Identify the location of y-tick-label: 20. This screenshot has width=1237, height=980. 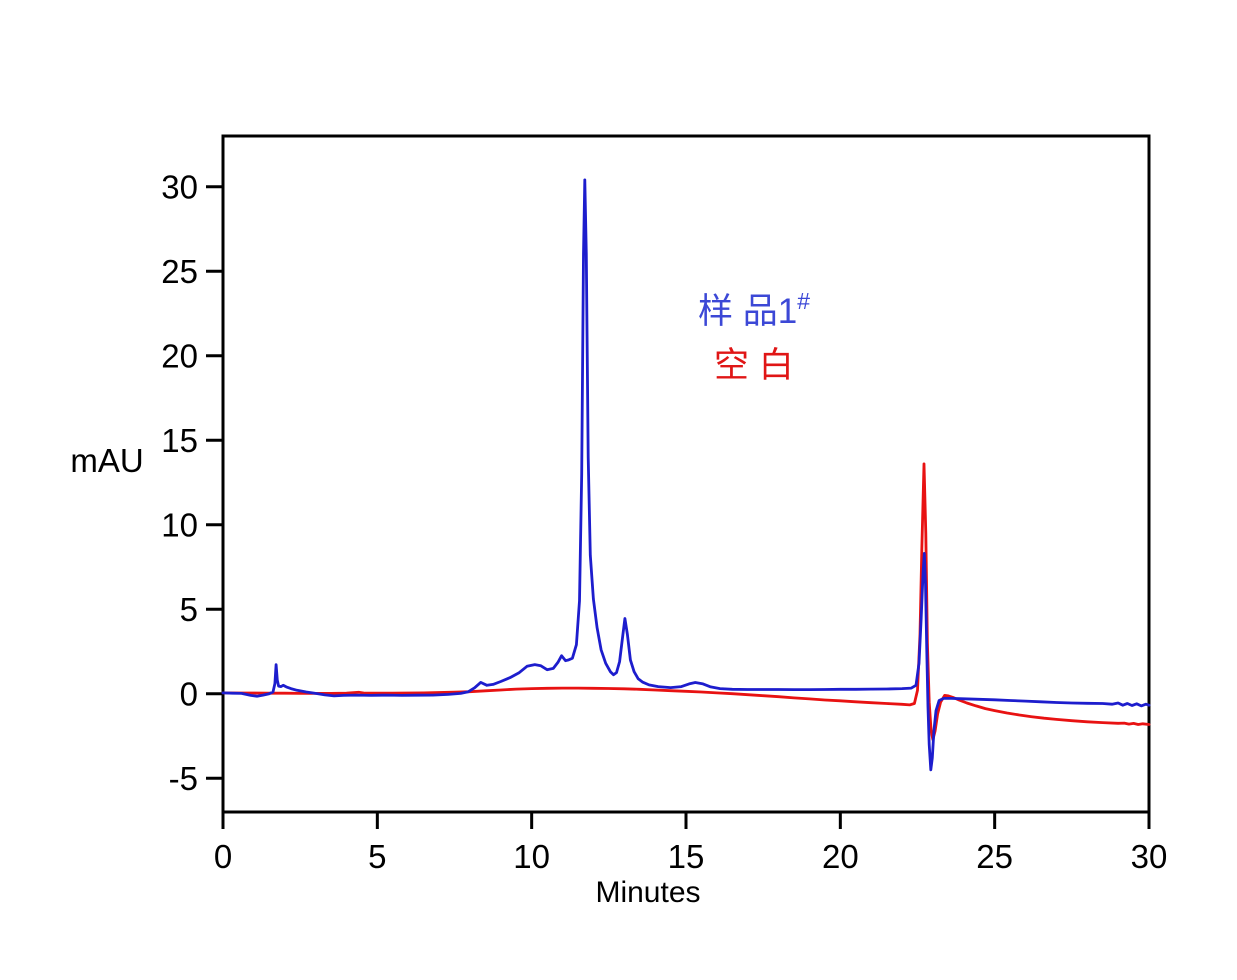
(179, 356).